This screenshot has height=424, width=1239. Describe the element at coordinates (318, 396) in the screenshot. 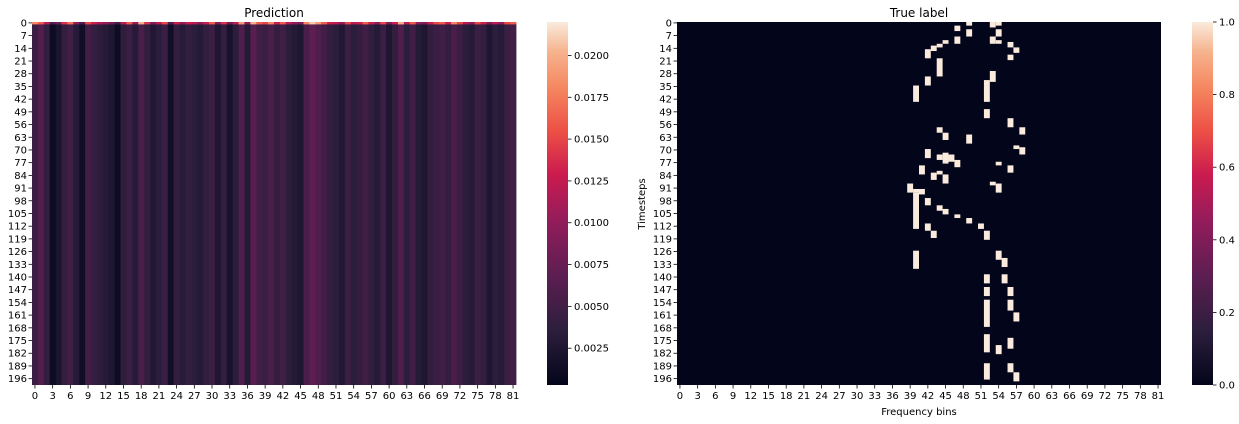

I see `x-tick-label: 48` at that location.